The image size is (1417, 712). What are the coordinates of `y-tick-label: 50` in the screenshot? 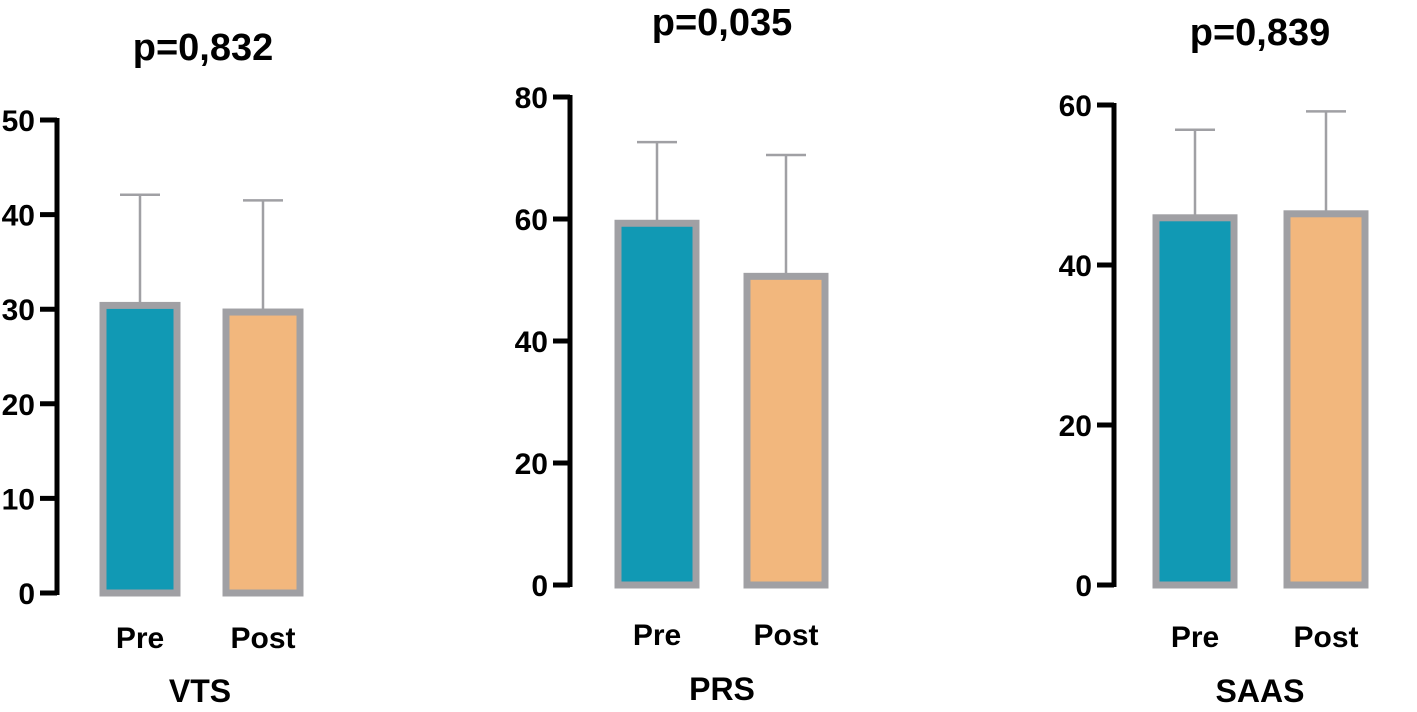 It's located at (18, 121).